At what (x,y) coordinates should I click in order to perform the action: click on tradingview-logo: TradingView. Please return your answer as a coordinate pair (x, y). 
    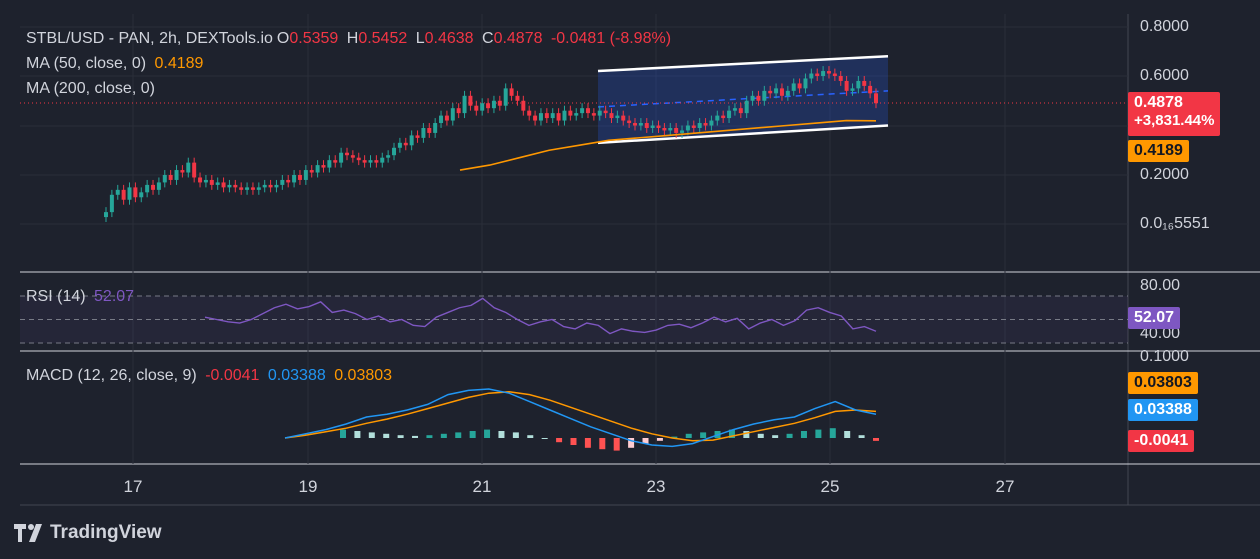
    Looking at the image, I should click on (88, 533).